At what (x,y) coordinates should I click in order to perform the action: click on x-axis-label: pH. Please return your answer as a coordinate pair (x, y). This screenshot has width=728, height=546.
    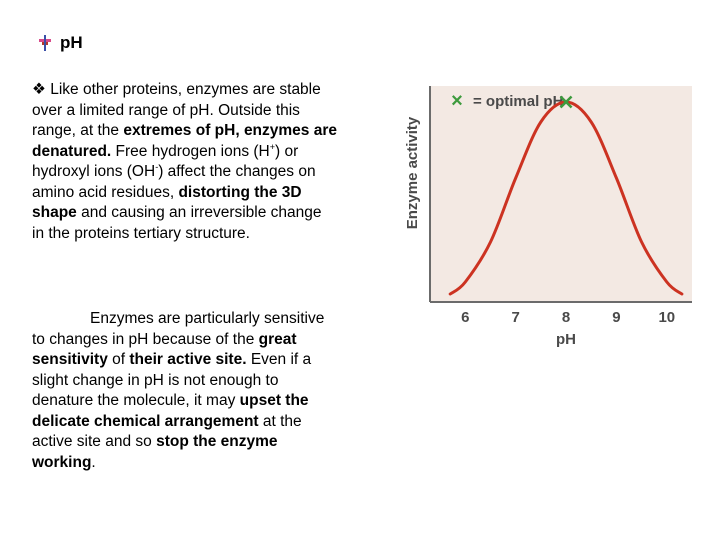
    Looking at the image, I should click on (566, 339).